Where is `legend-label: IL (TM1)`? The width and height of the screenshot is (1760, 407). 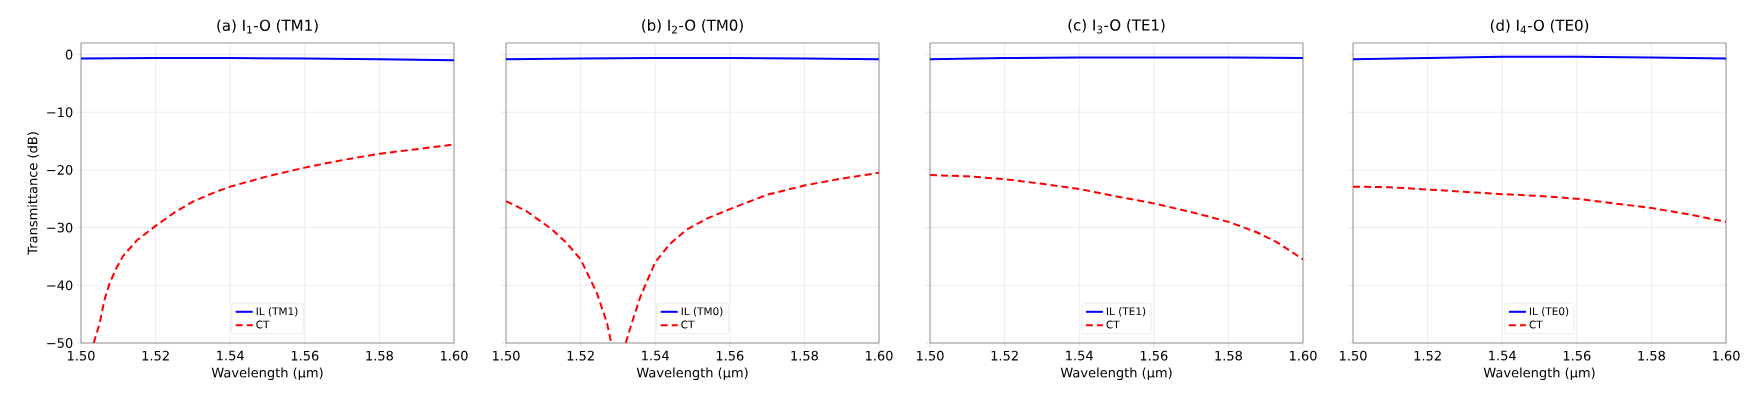
legend-label: IL (TM1) is located at coordinates (277, 312).